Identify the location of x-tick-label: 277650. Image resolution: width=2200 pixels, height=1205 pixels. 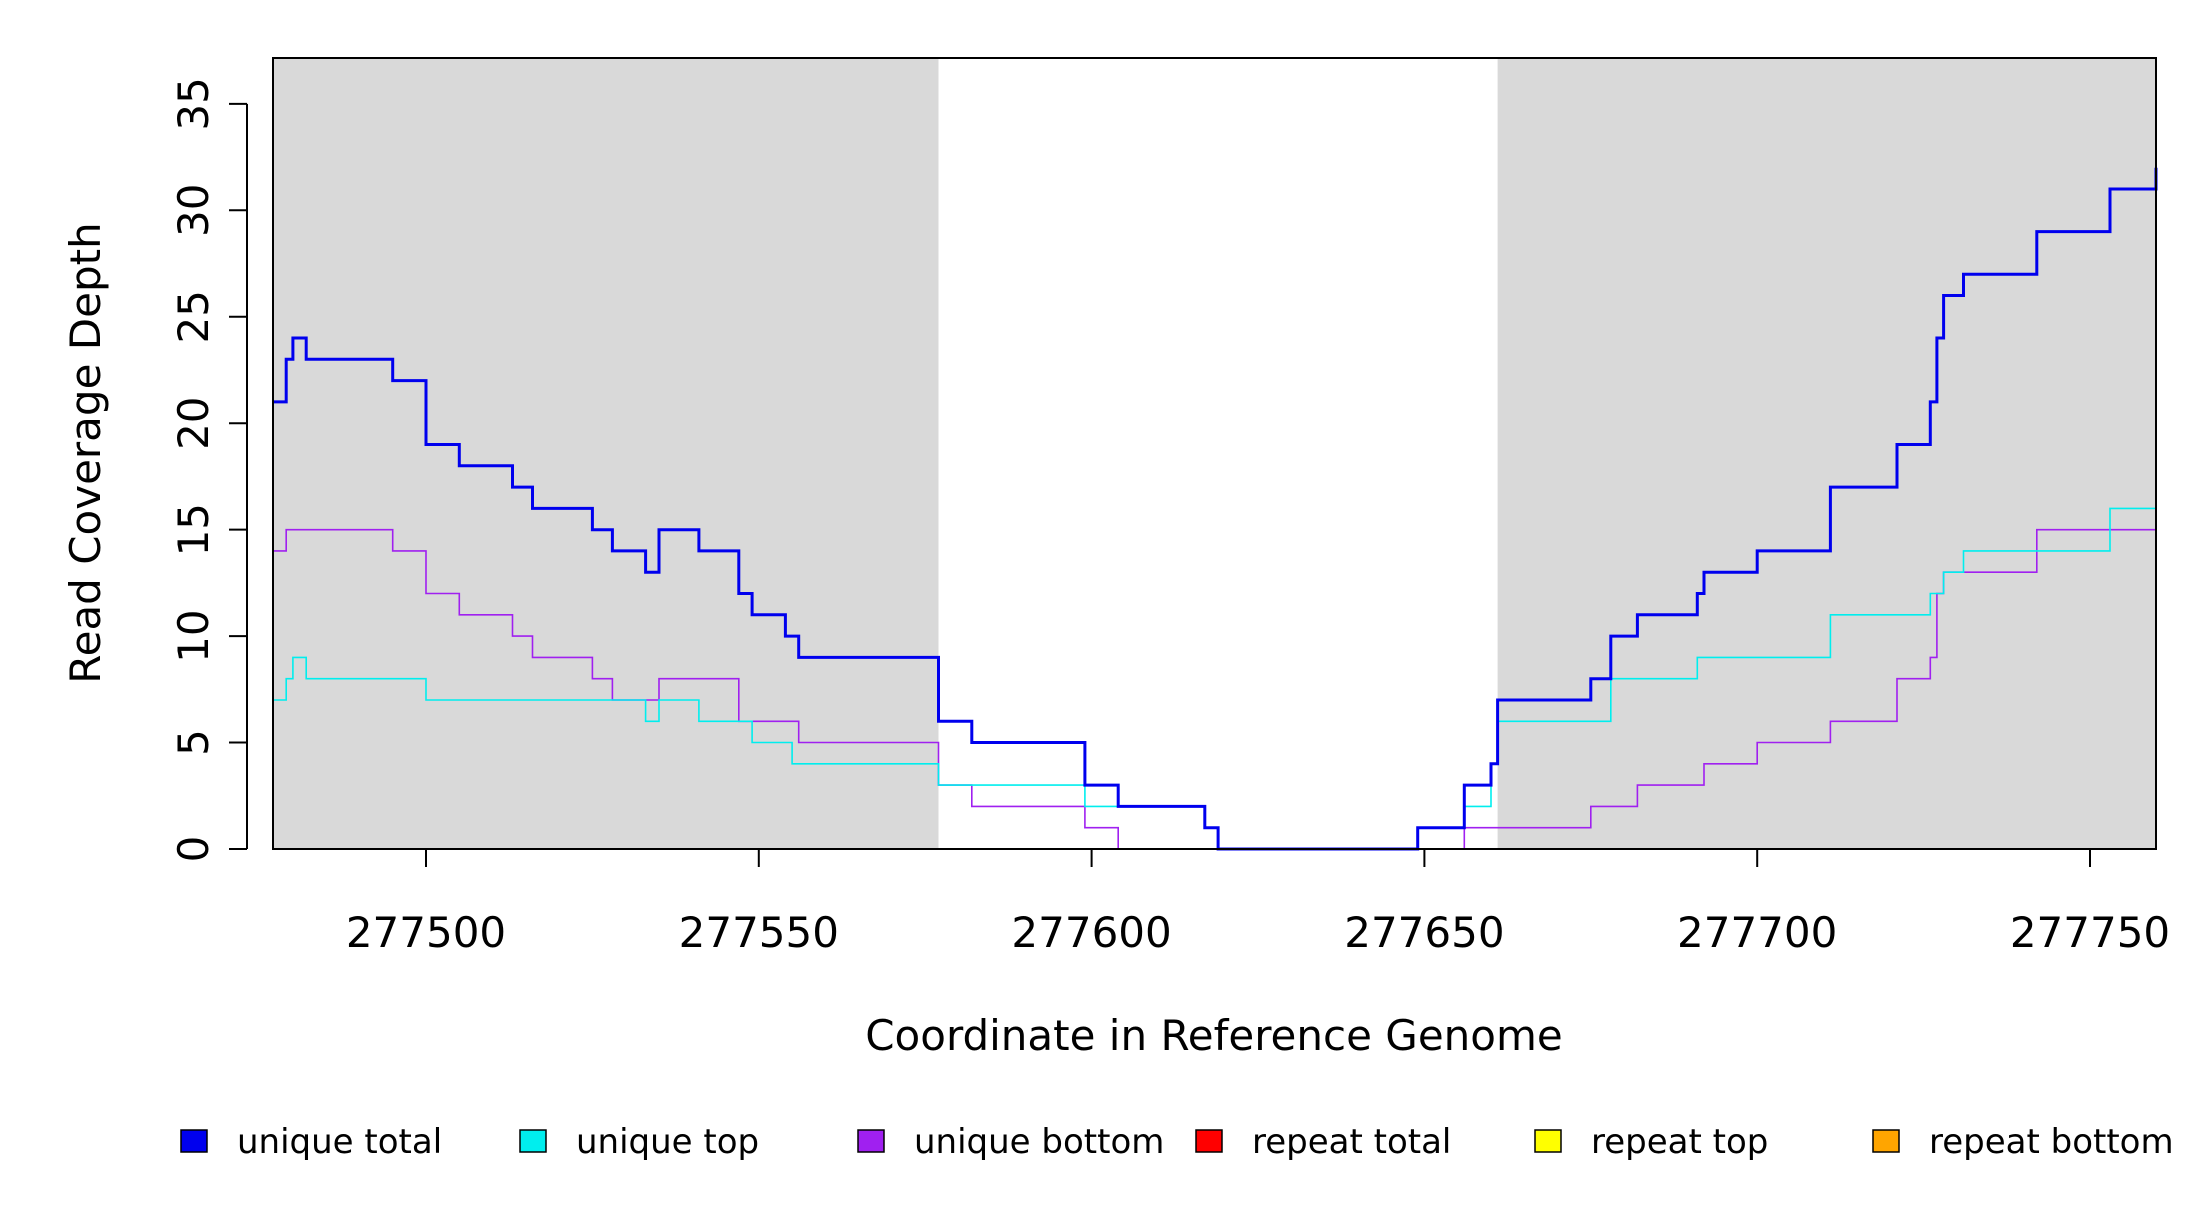
(1424, 932).